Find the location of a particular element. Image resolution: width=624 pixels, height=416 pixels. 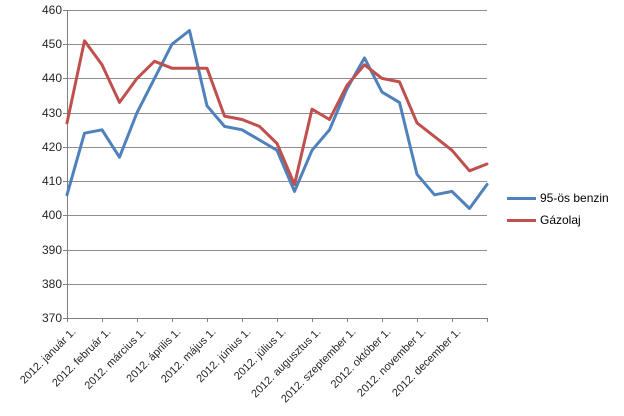

y-axis-label: 380 is located at coordinates (51, 283).